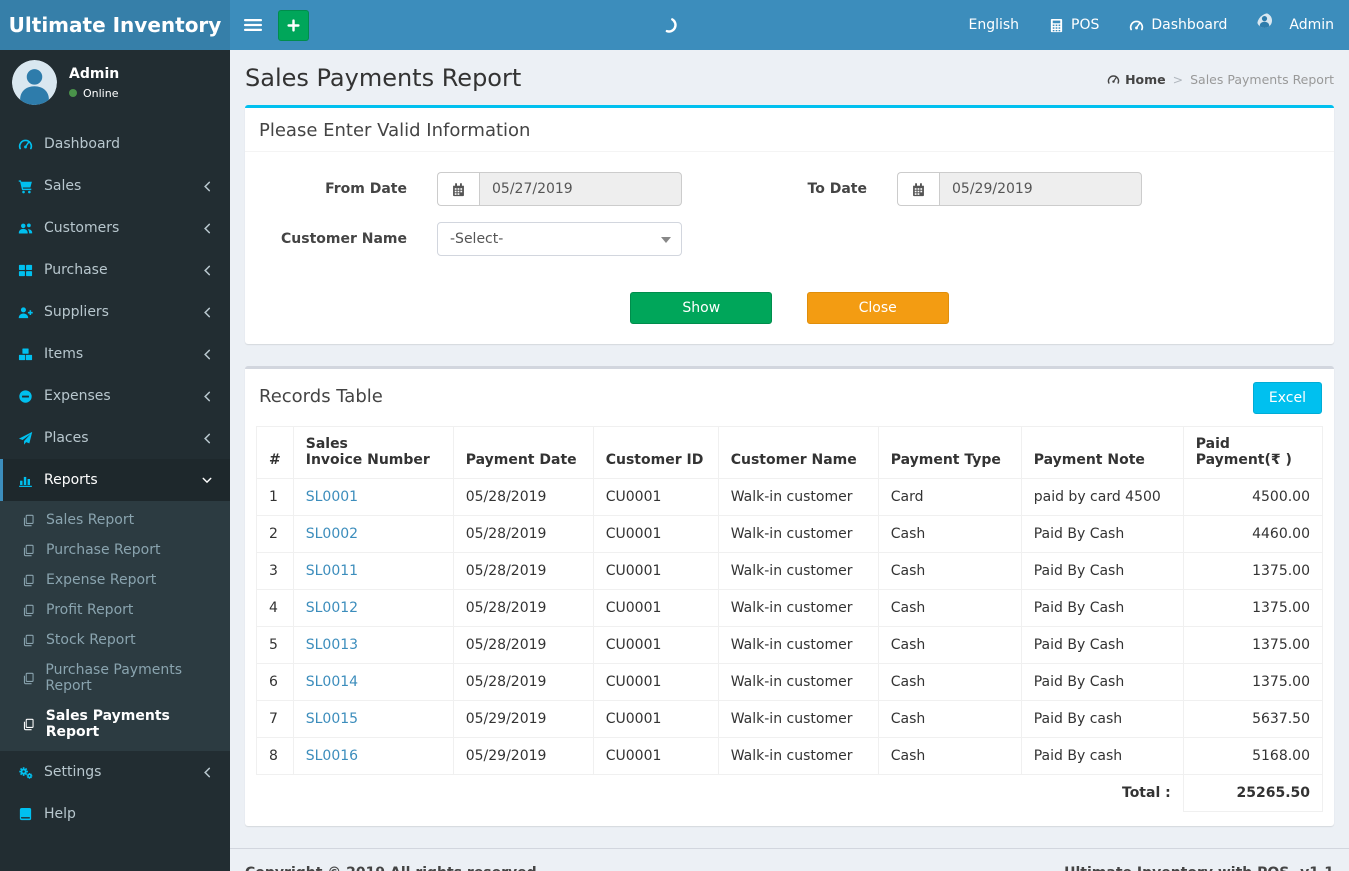 The height and width of the screenshot is (871, 1349). What do you see at coordinates (115, 610) in the screenshot?
I see `sidebar-subitem-profit-report: Profit Report` at bounding box center [115, 610].